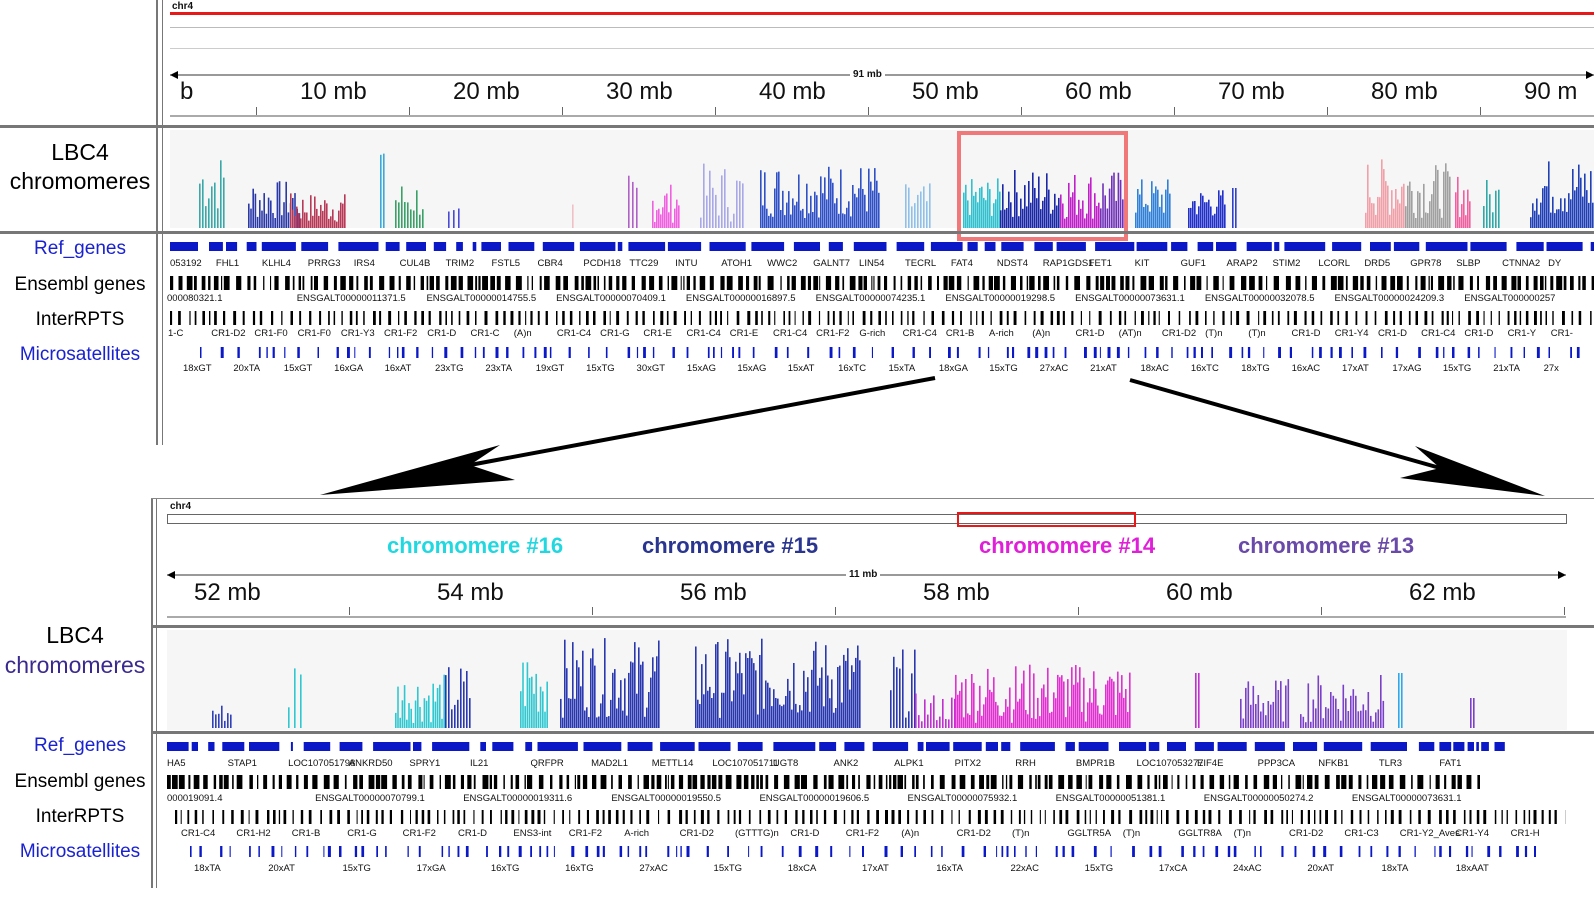 This screenshot has height=908, width=1594. What do you see at coordinates (80, 319) in the screenshot?
I see `track-name-interrpts: InterRPTS` at bounding box center [80, 319].